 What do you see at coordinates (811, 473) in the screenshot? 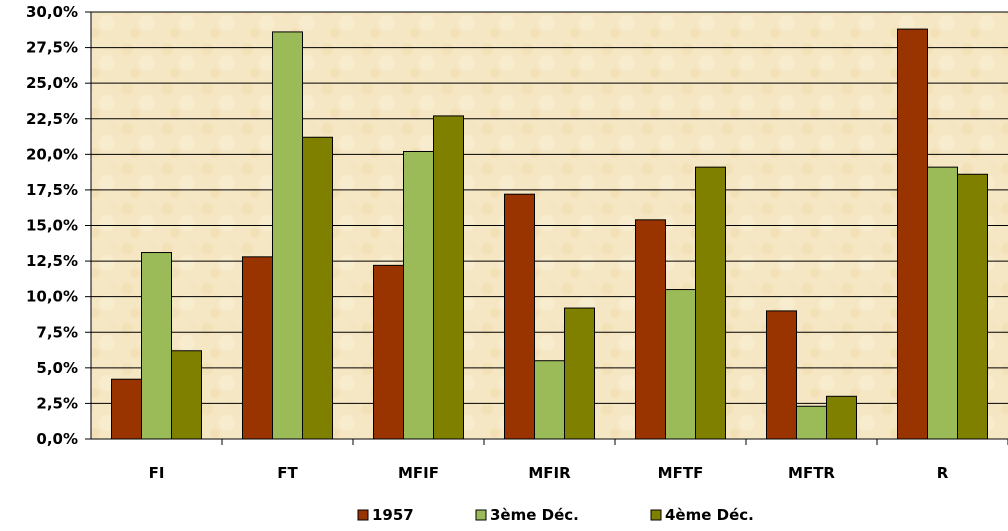
I see `x-tick-label: MFTR` at bounding box center [811, 473].